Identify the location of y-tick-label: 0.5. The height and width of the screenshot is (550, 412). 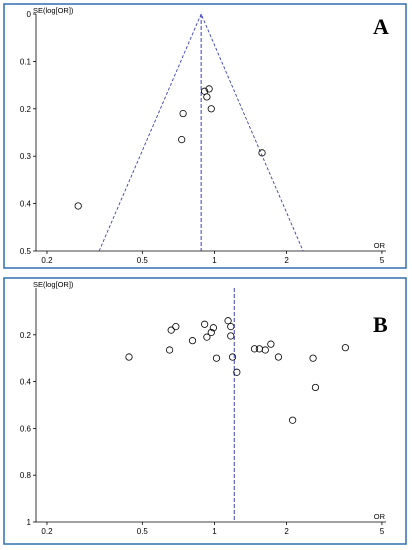
(26, 251).